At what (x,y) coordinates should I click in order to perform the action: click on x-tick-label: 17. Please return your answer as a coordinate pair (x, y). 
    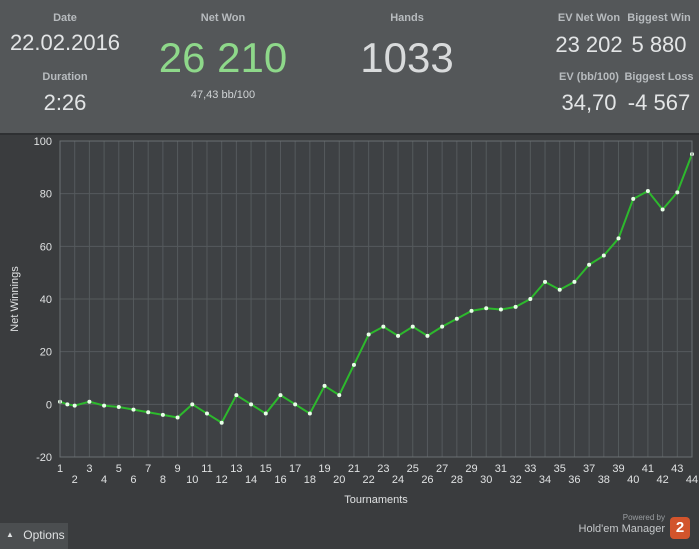
    Looking at the image, I should click on (295, 469).